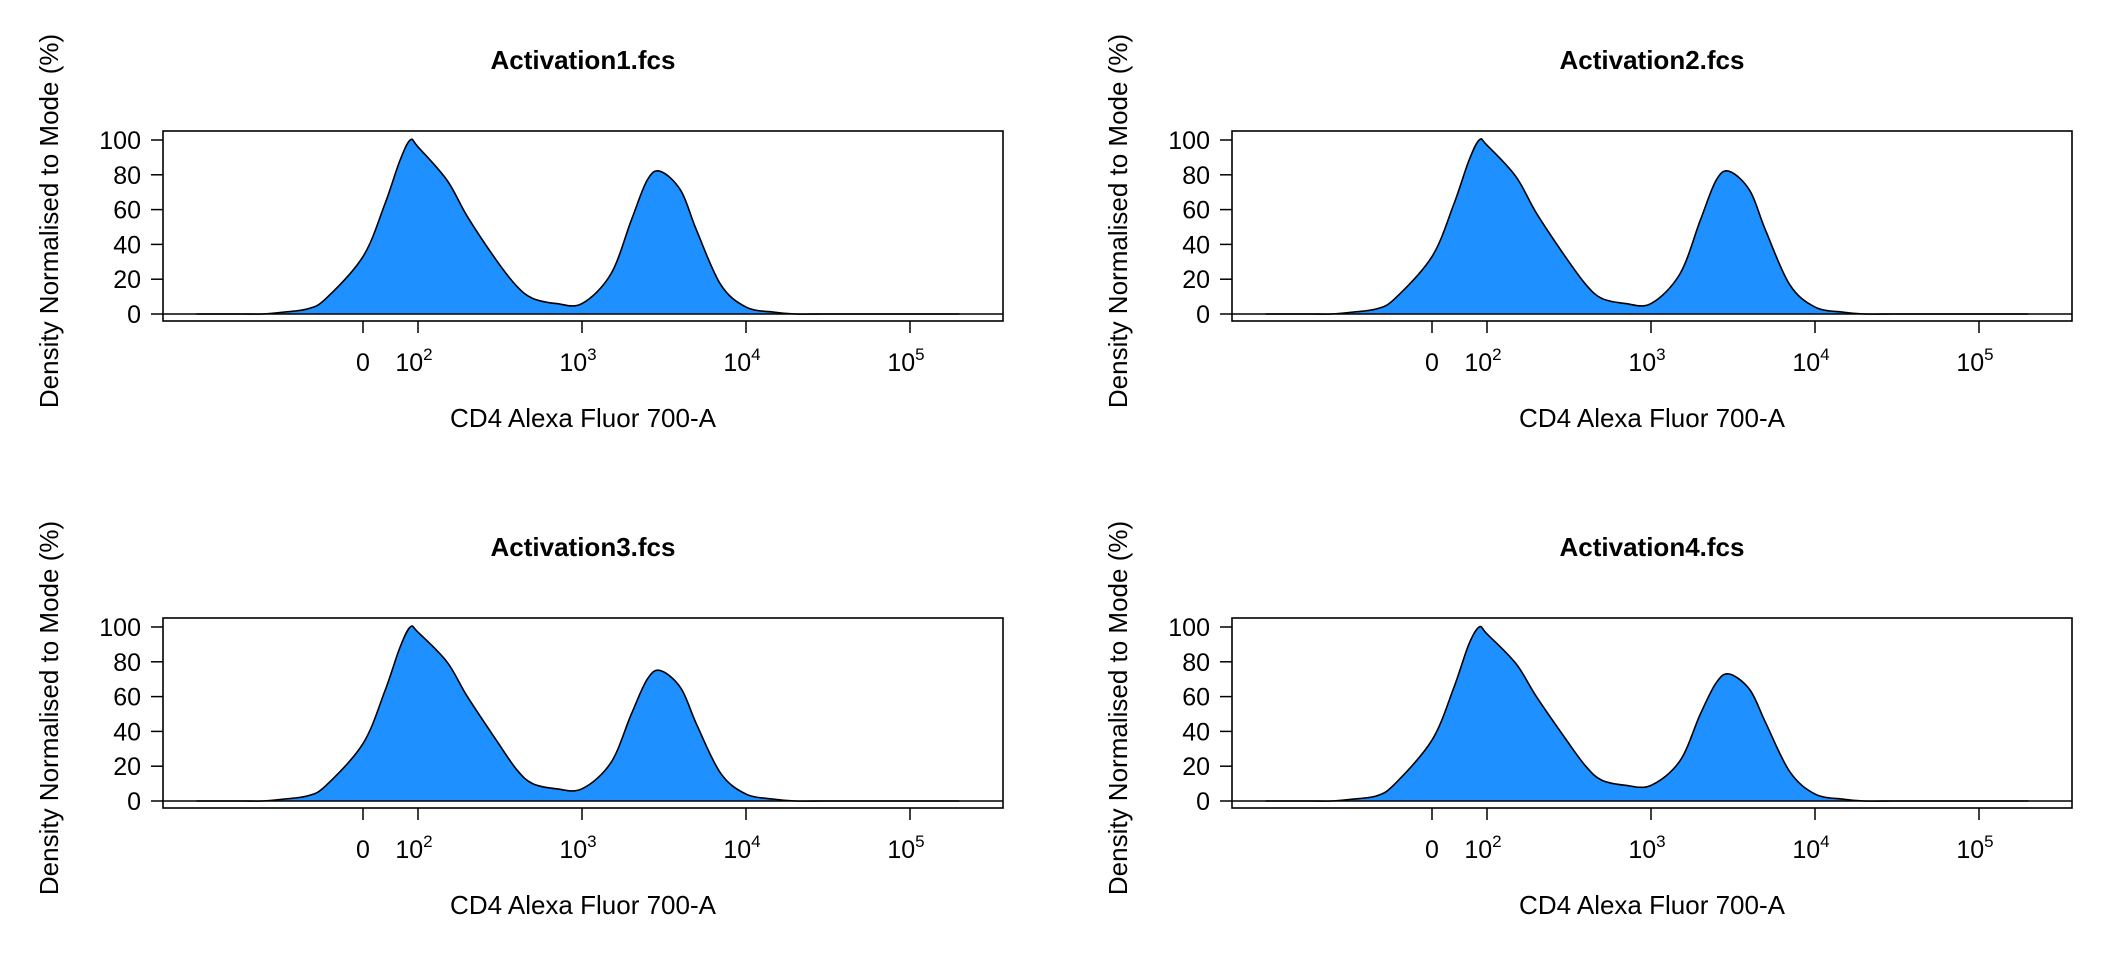  Describe the element at coordinates (1652, 60) in the screenshot. I see `chart-title: Activation2.fcs` at that location.